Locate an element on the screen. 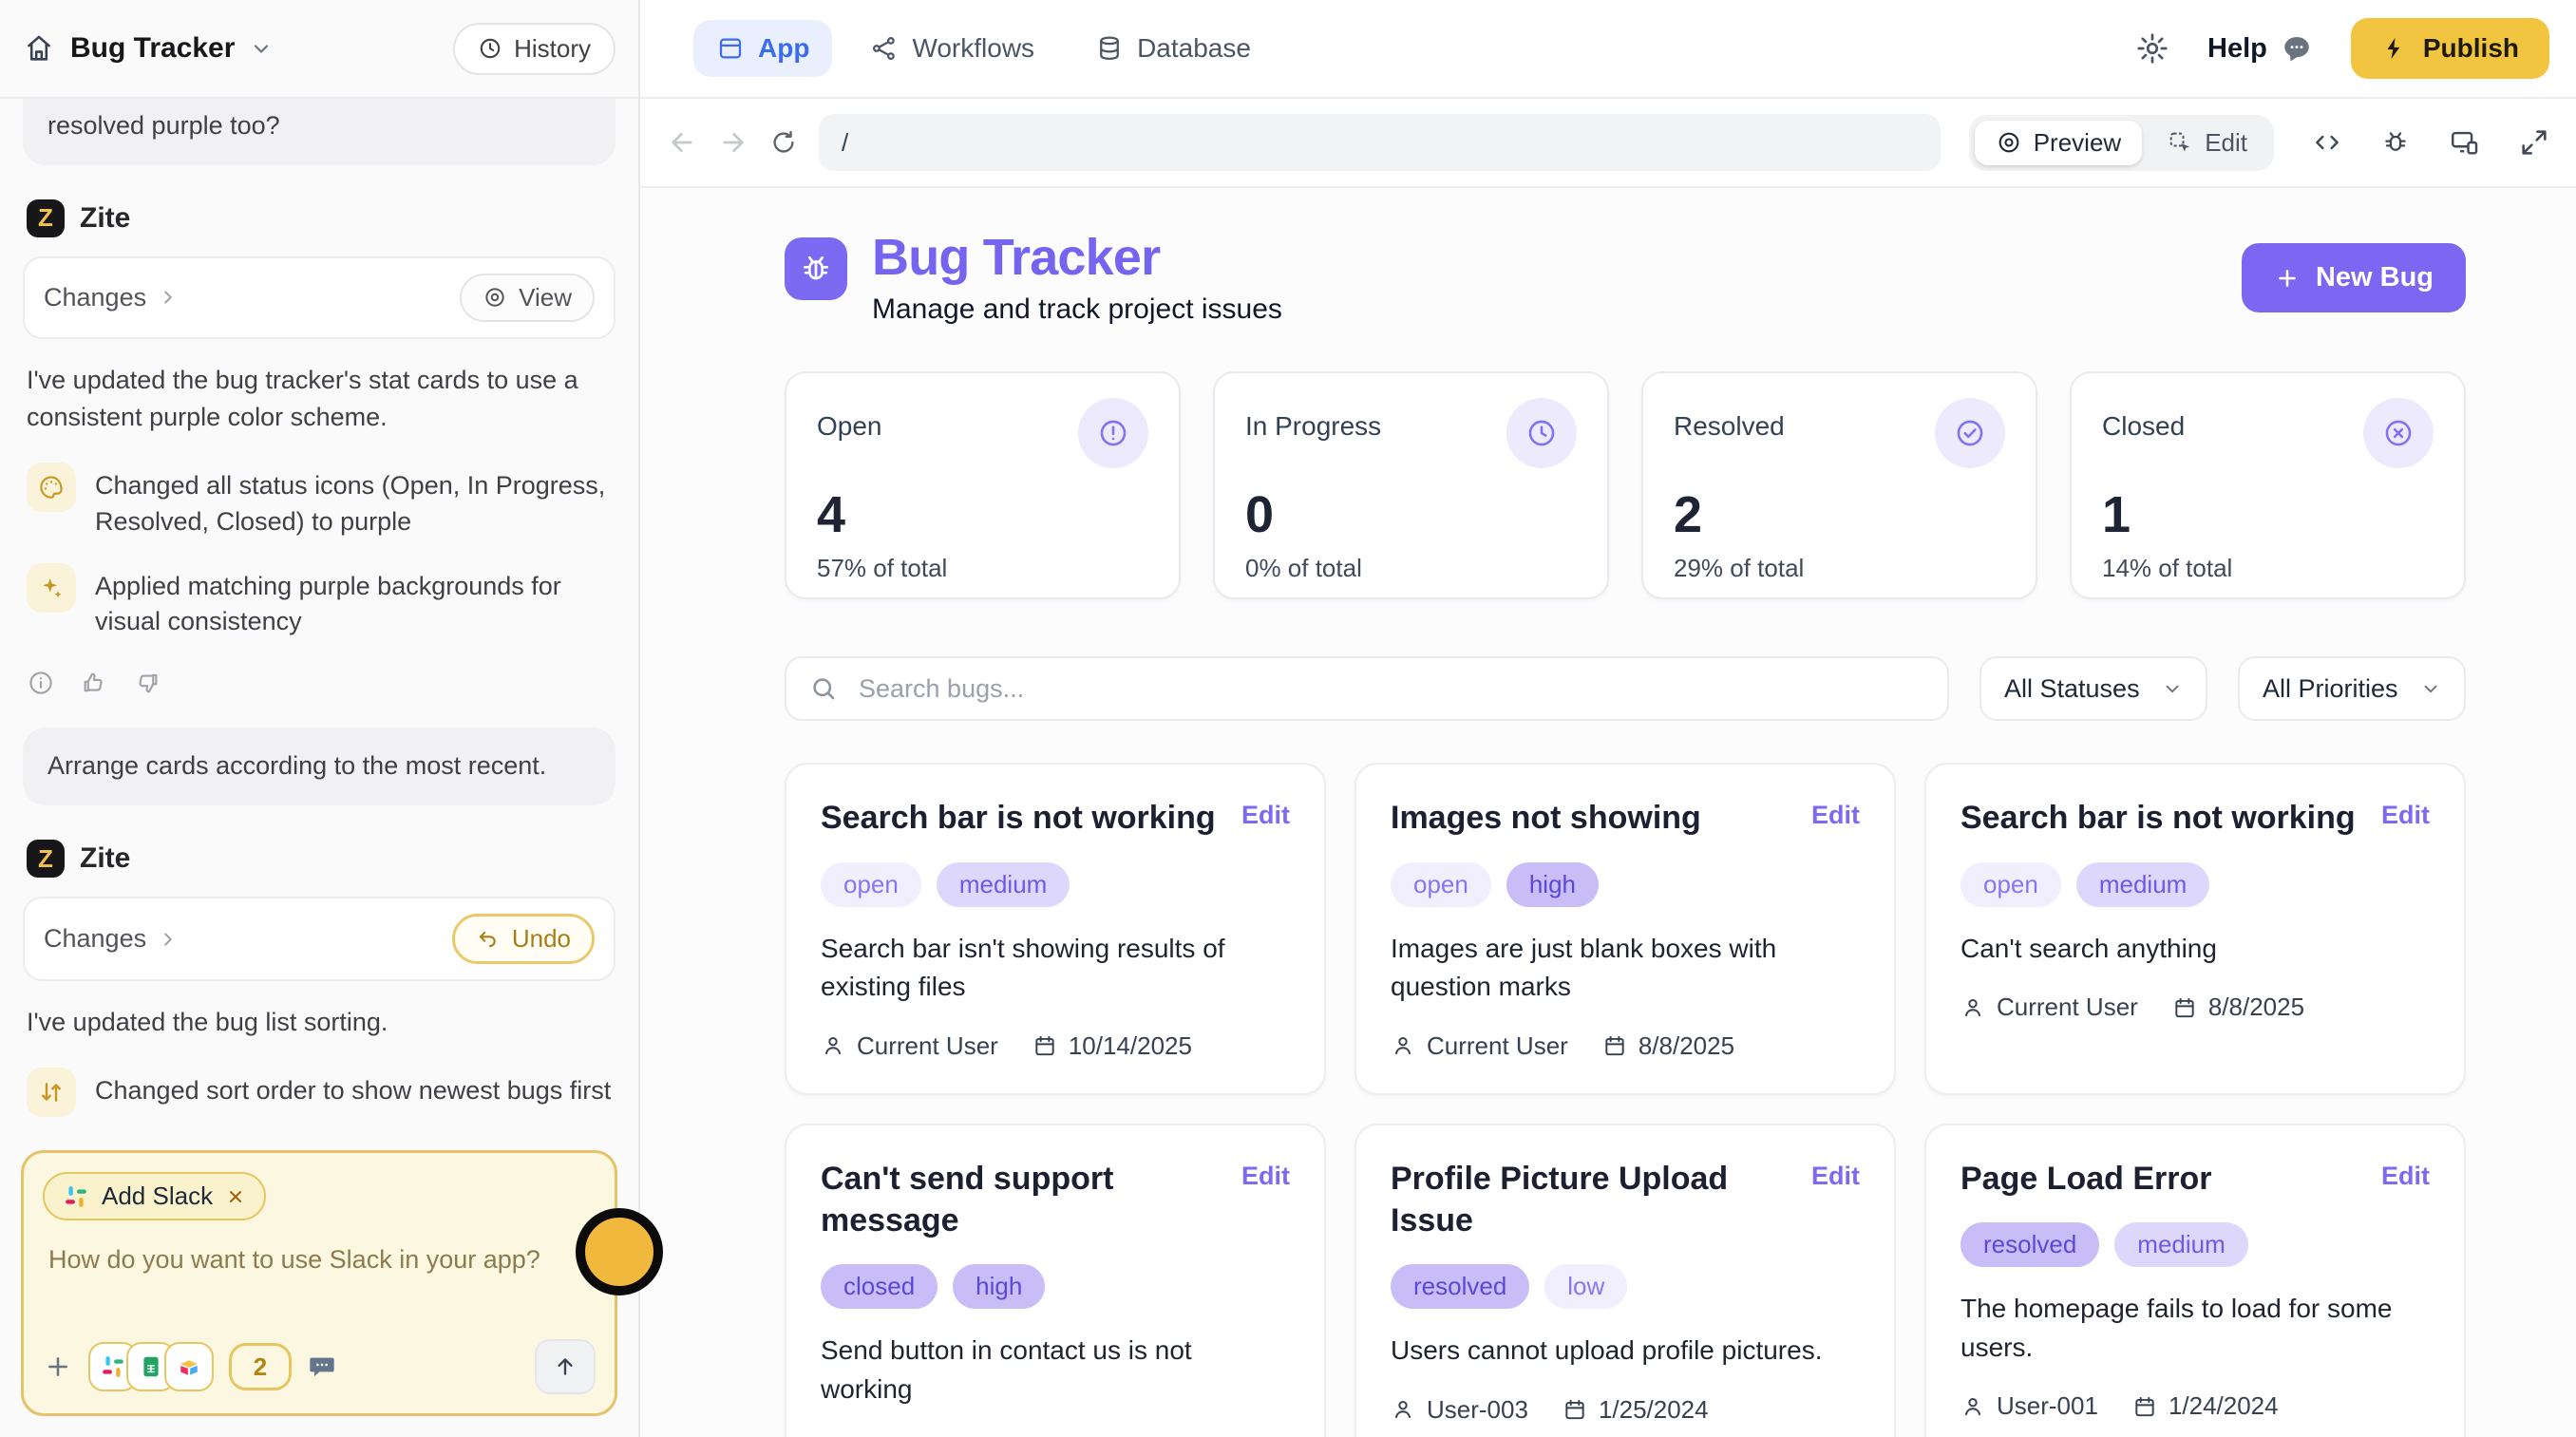  bug-description: Users cannot upload profile pictures. is located at coordinates (1607, 1351).